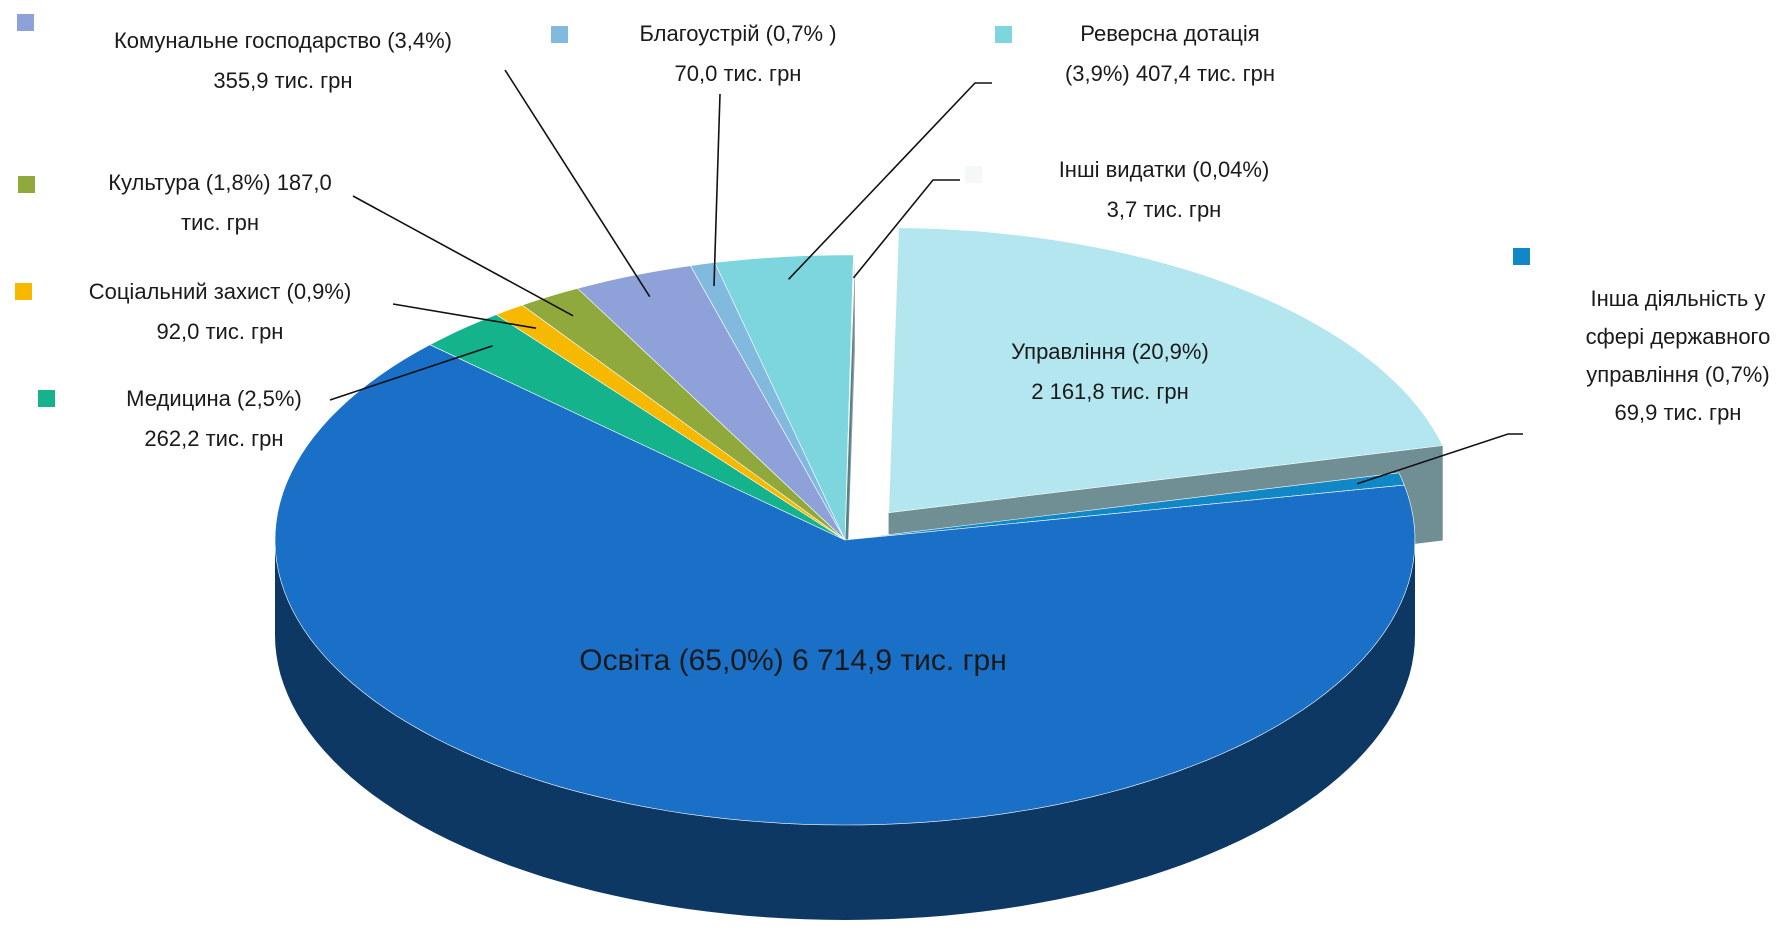  Describe the element at coordinates (1678, 298) in the screenshot. I see `slice-label: Інша діяльність у` at that location.